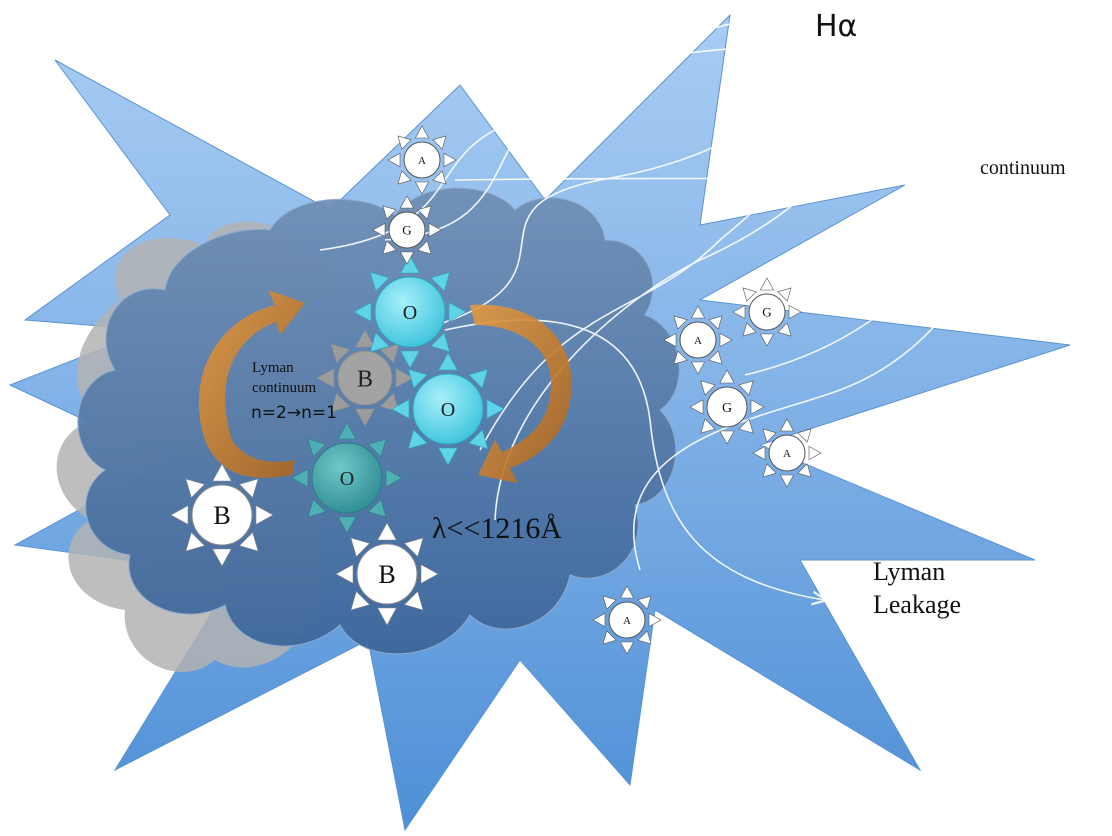  What do you see at coordinates (917, 588) in the screenshot?
I see `lyman-leakage-label: Lyman Leakage` at bounding box center [917, 588].